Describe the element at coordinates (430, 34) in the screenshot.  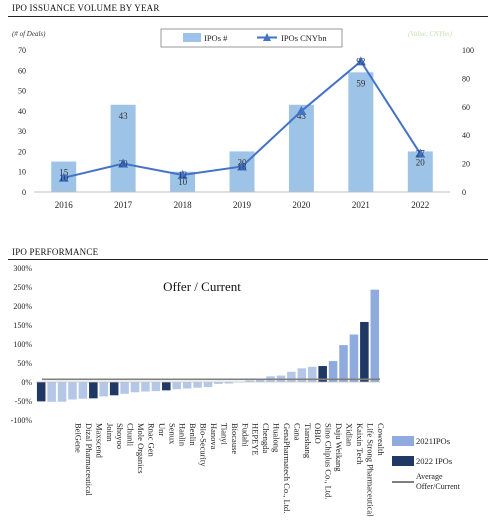
I see `right-axis-label: (Value, CNYbn)` at that location.